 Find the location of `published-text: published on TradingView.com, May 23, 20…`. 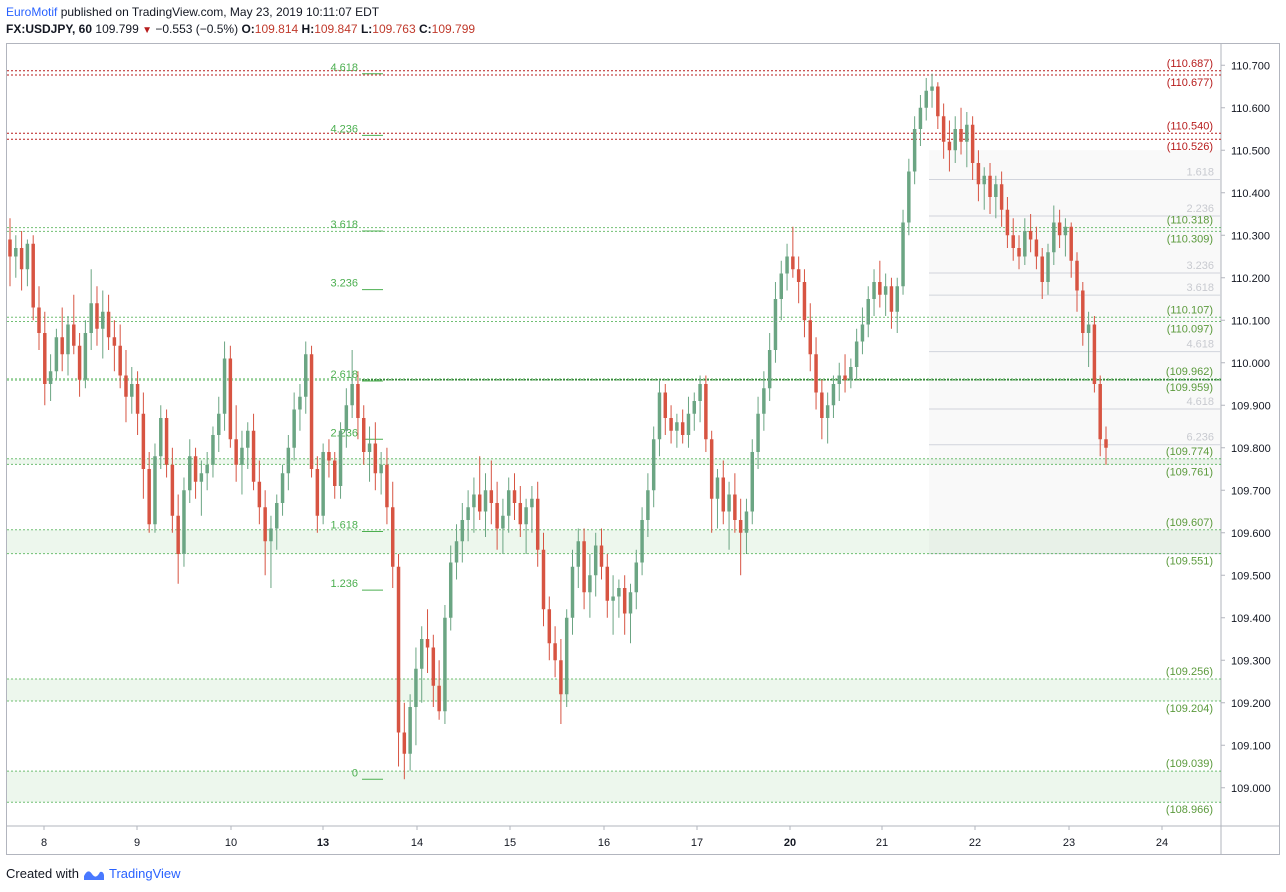

published-text: published on TradingView.com, May 23, 20… is located at coordinates (220, 12).